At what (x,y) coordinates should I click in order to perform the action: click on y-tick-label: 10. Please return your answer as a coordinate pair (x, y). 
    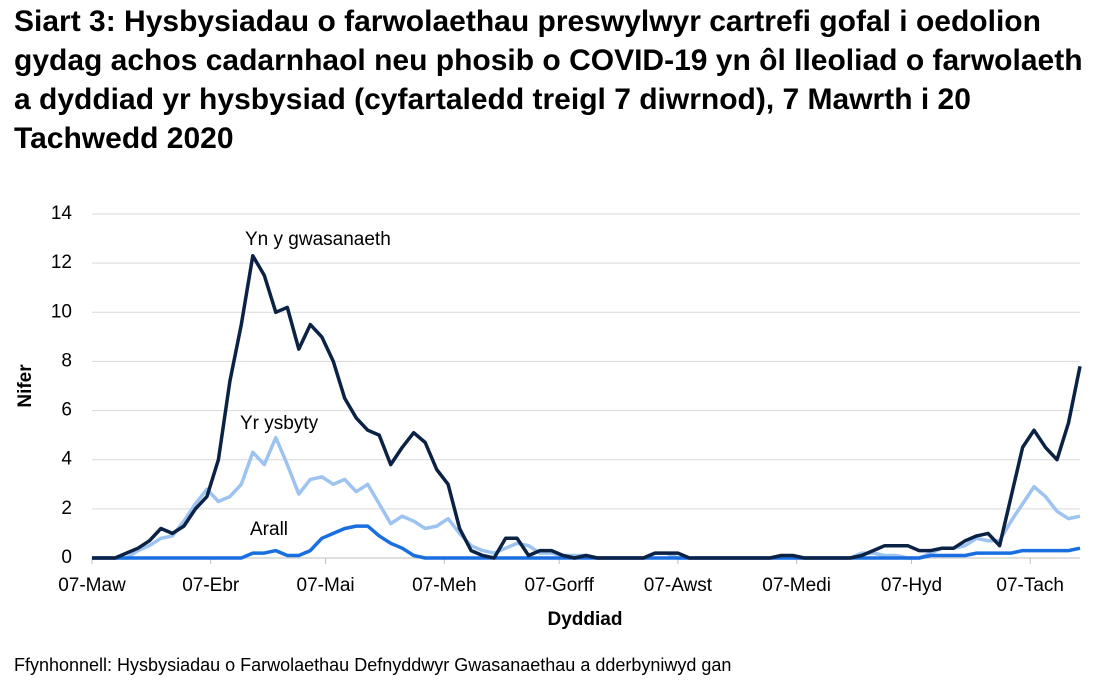
    Looking at the image, I should click on (61, 311).